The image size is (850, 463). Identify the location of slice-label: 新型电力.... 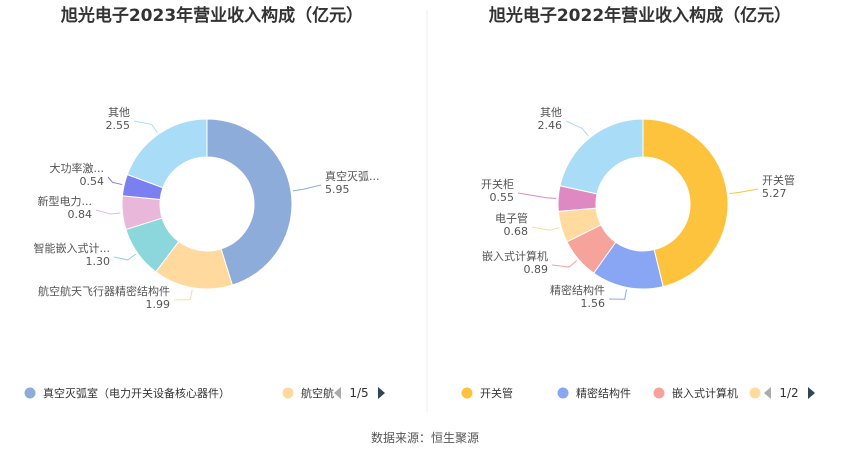
(65, 201).